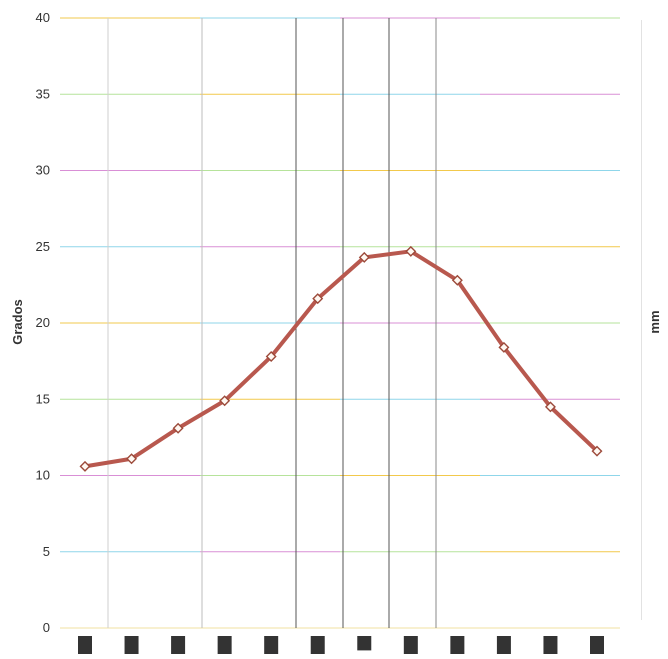 The height and width of the screenshot is (659, 668). What do you see at coordinates (43, 398) in the screenshot?
I see `y-tick-label: 15` at bounding box center [43, 398].